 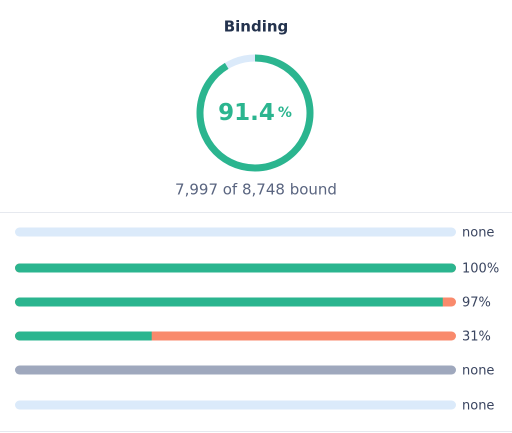 I want to click on summary: 7,997 of 8,748 bound, so click(x=256, y=190).